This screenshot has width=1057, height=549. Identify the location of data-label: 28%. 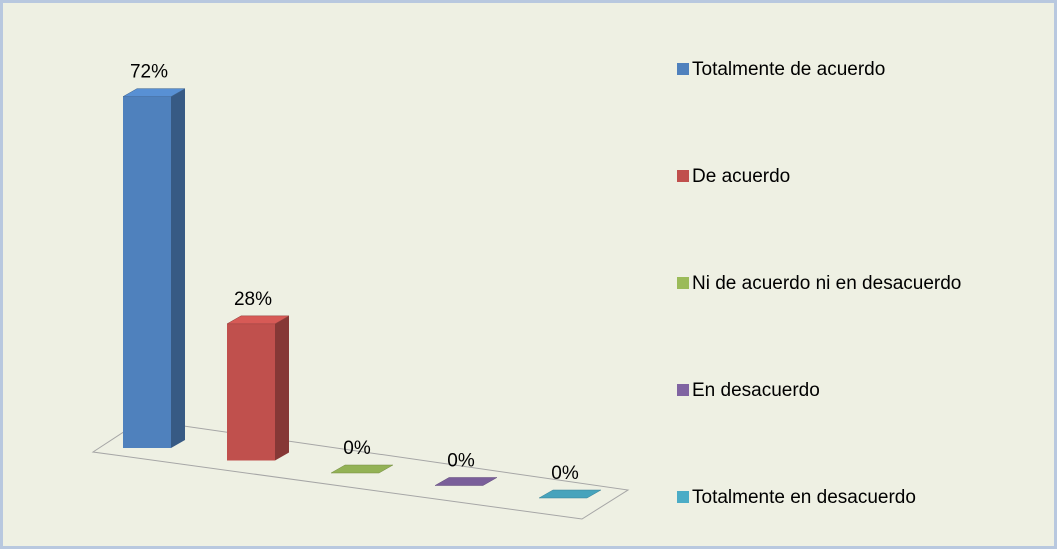
(253, 299).